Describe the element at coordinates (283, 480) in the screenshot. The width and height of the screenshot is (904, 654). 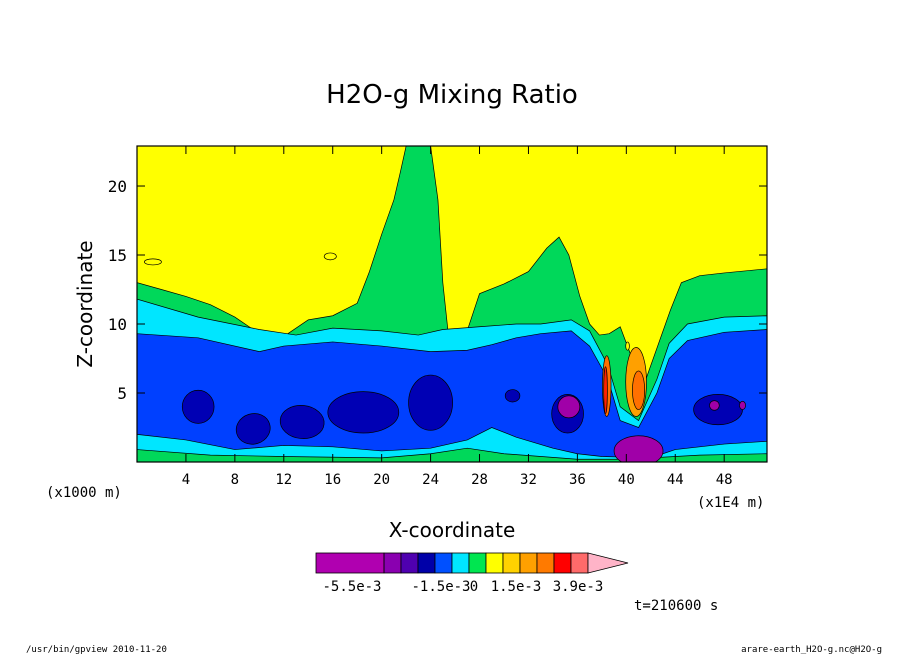
I see `x-tick-label: 12` at that location.